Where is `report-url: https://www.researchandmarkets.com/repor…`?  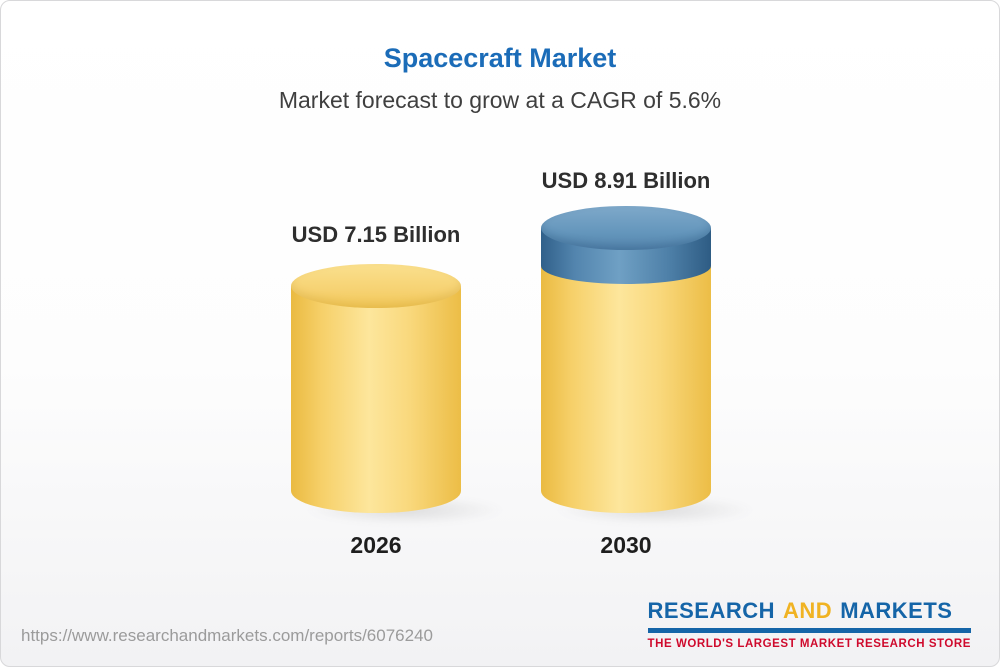 report-url: https://www.researchandmarkets.com/repor… is located at coordinates (227, 635).